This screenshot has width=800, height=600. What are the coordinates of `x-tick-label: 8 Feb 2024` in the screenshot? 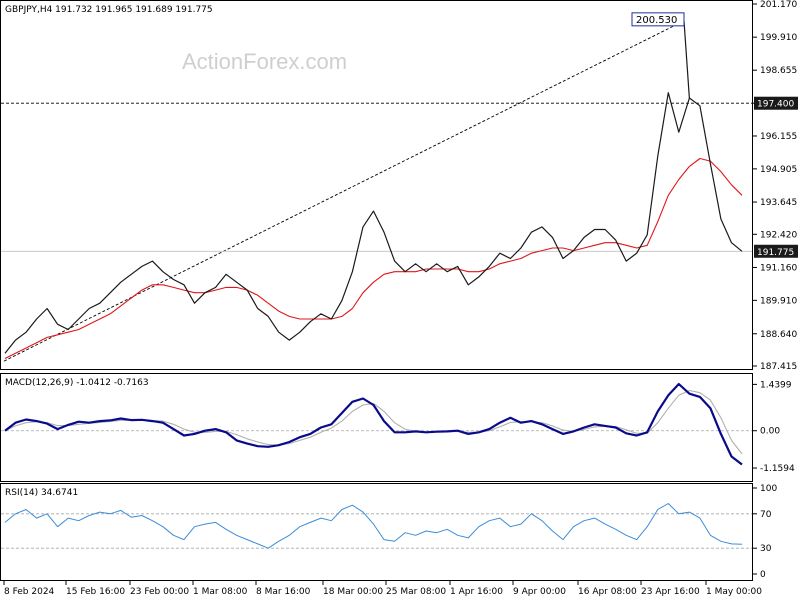 It's located at (29, 592).